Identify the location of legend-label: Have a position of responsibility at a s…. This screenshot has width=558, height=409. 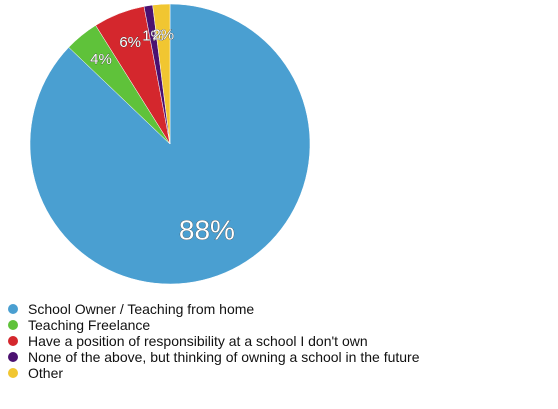
(198, 341).